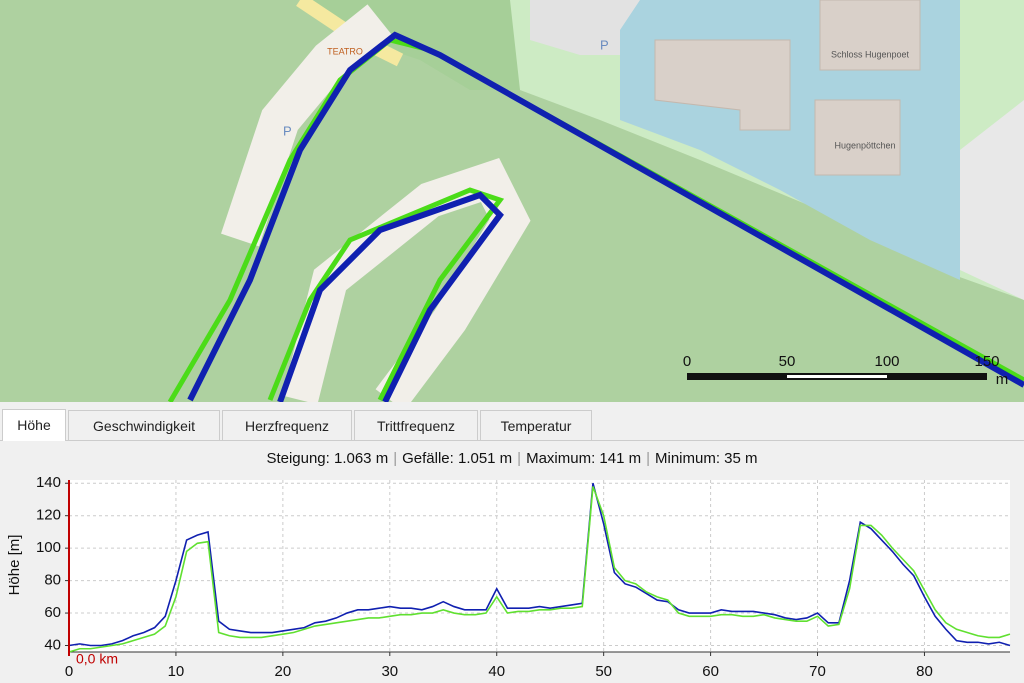 This screenshot has height=683, width=1024. What do you see at coordinates (870, 54) in the screenshot?
I see `map-label: Schloss Hugenpoet` at bounding box center [870, 54].